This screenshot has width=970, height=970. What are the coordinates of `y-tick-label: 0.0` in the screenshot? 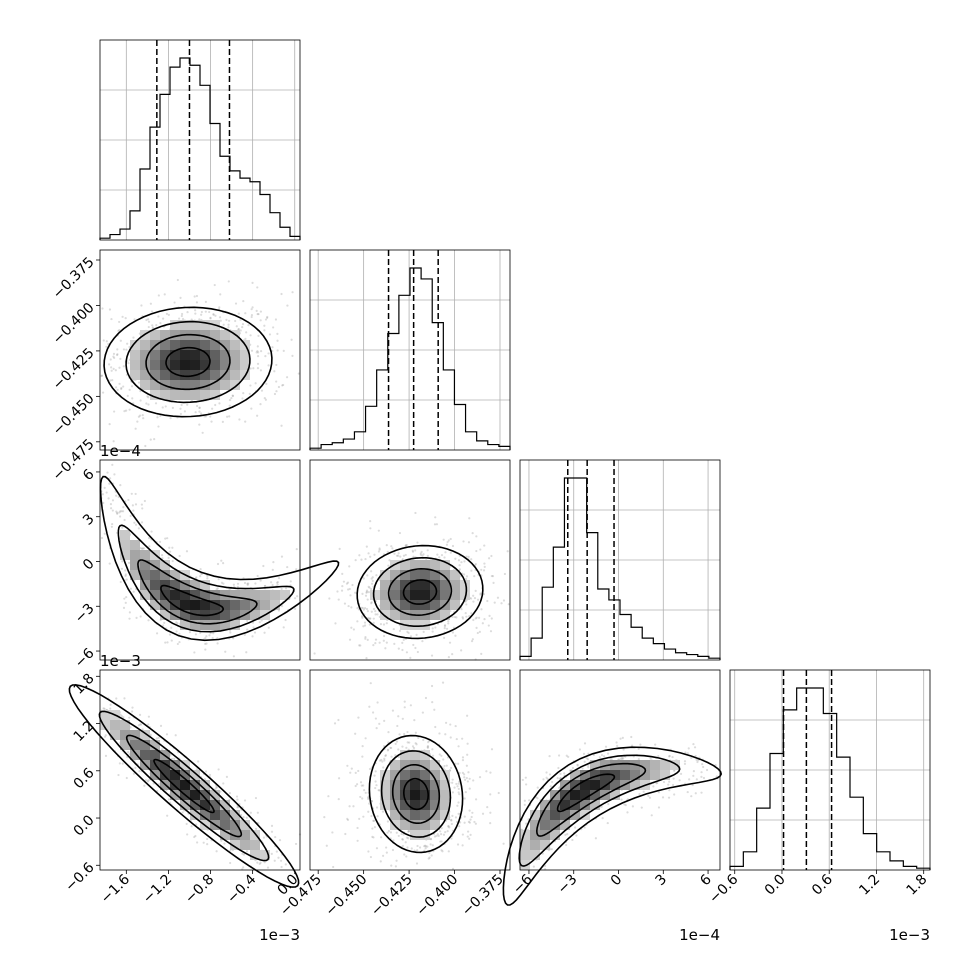 It's located at (84, 825).